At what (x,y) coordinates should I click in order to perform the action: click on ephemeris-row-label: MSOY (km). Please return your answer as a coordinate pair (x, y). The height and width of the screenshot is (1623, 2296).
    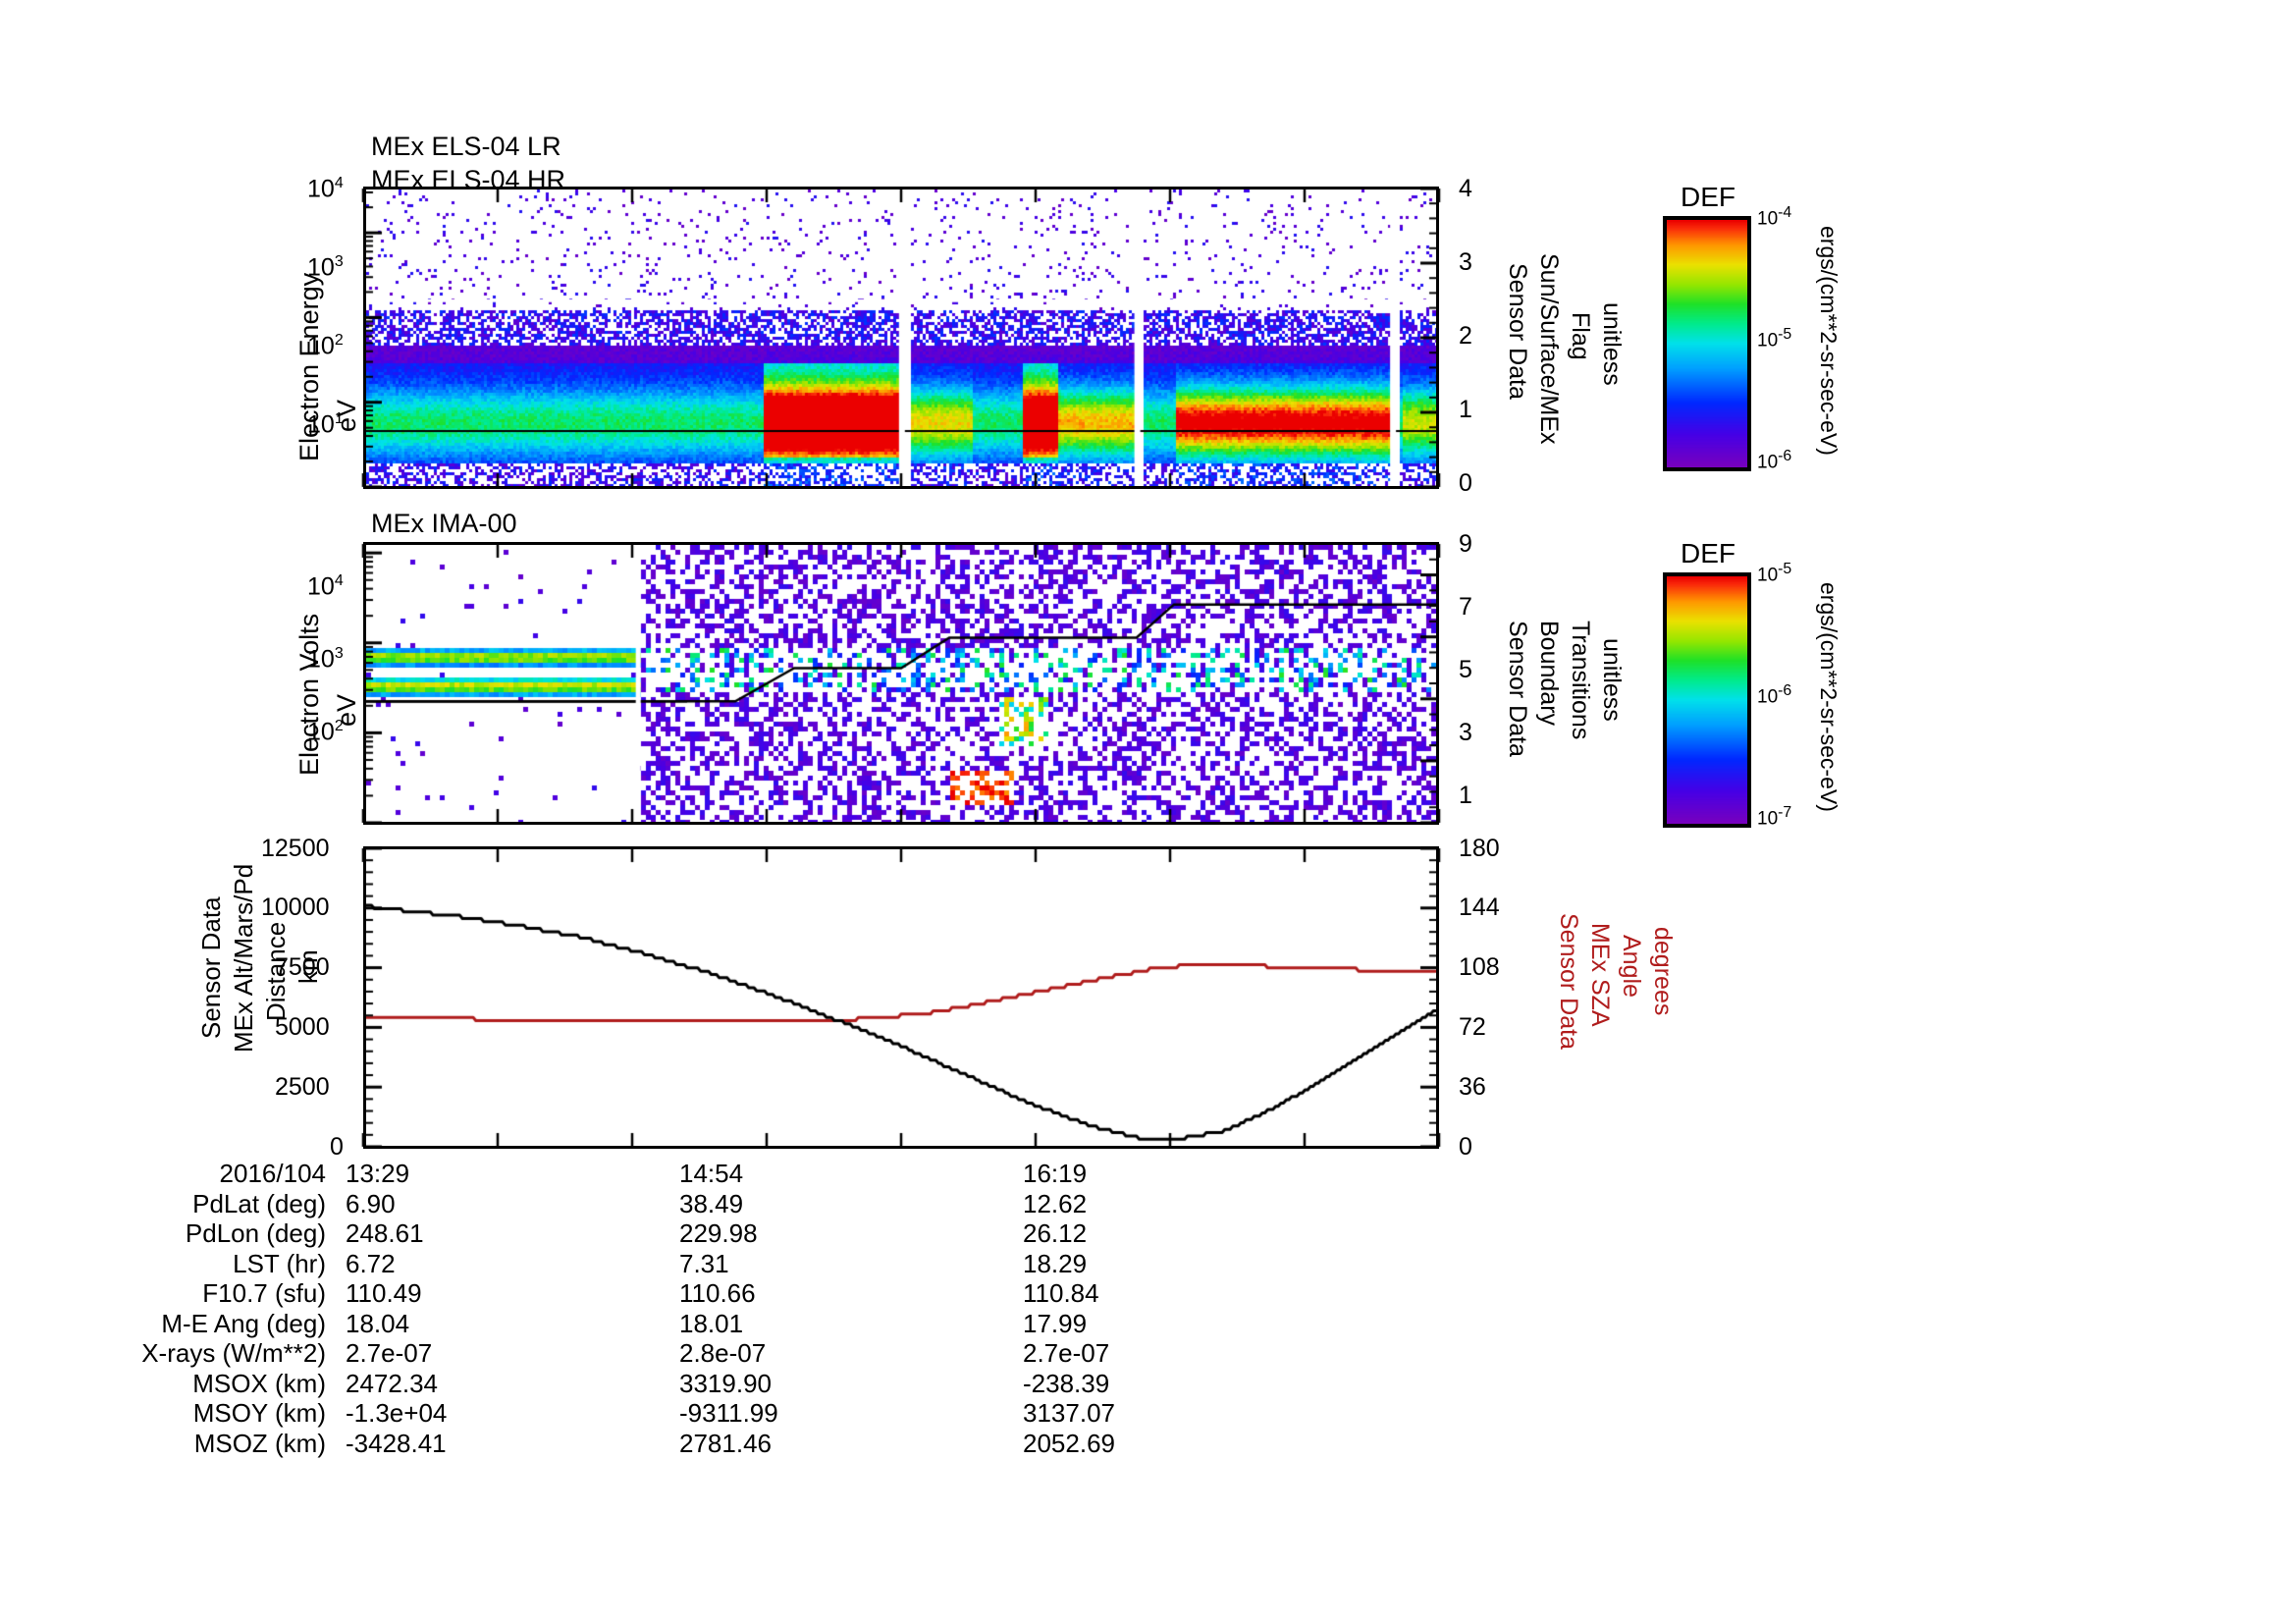
    Looking at the image, I should click on (259, 1413).